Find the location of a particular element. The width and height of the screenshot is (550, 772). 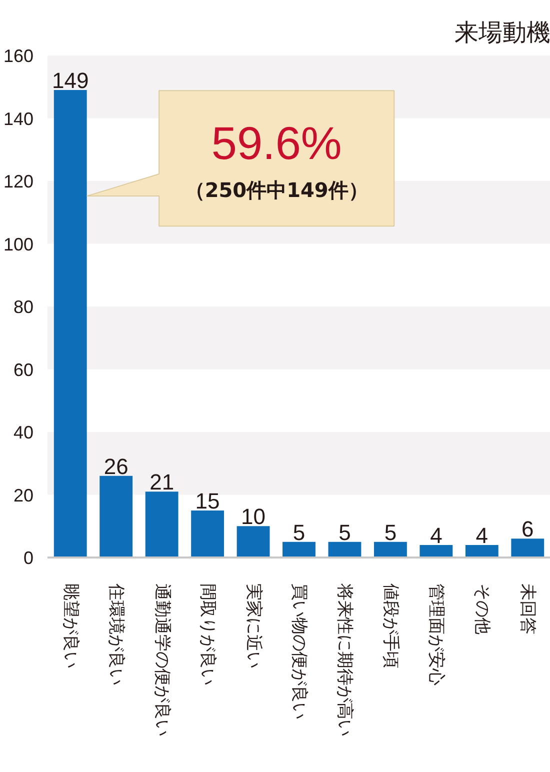

x-tick-label: 未回答 is located at coordinates (528, 609).